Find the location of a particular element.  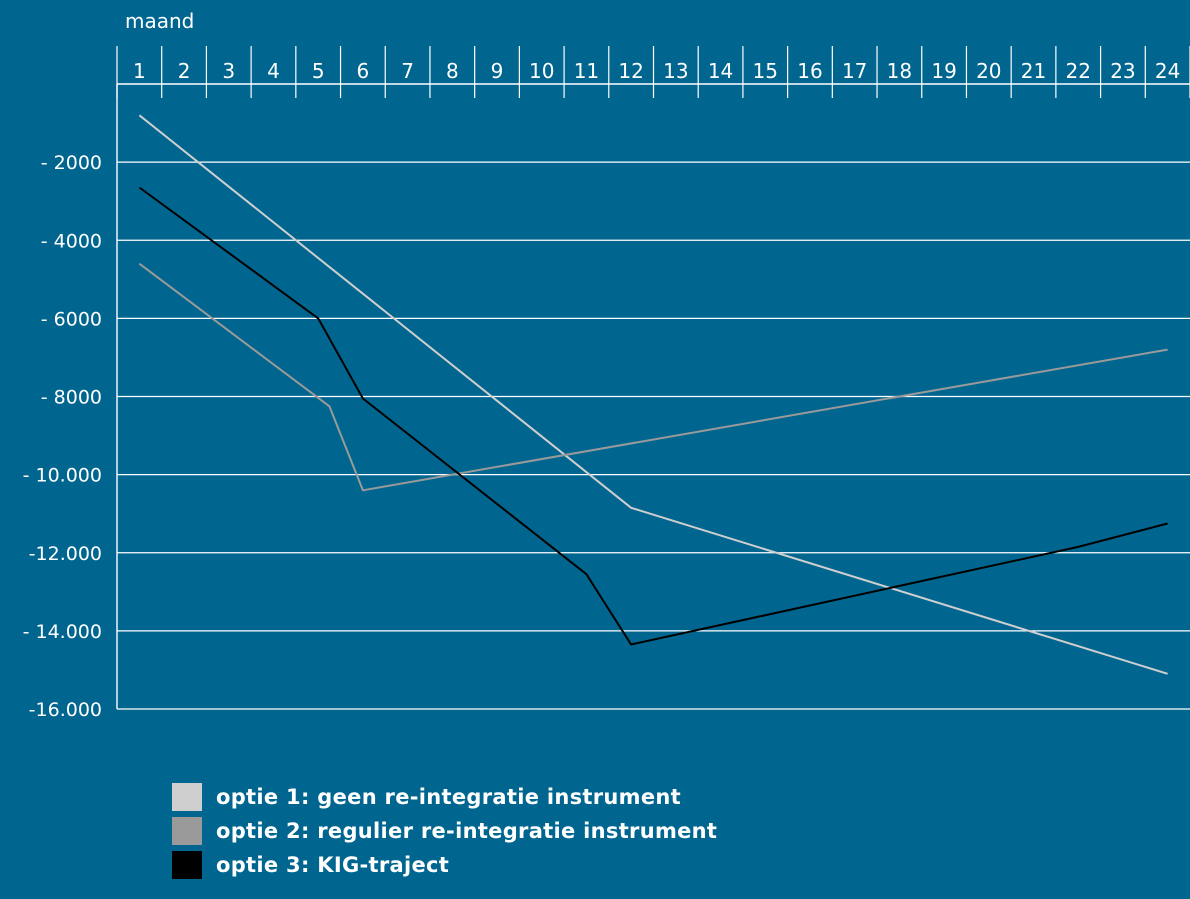

x-tick-label: 14 is located at coordinates (720, 71).